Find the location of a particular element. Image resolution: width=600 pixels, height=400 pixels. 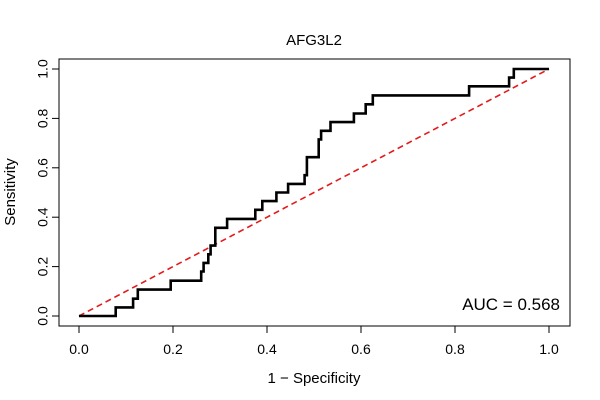

y-tick-label: 0.0 is located at coordinates (43, 316).